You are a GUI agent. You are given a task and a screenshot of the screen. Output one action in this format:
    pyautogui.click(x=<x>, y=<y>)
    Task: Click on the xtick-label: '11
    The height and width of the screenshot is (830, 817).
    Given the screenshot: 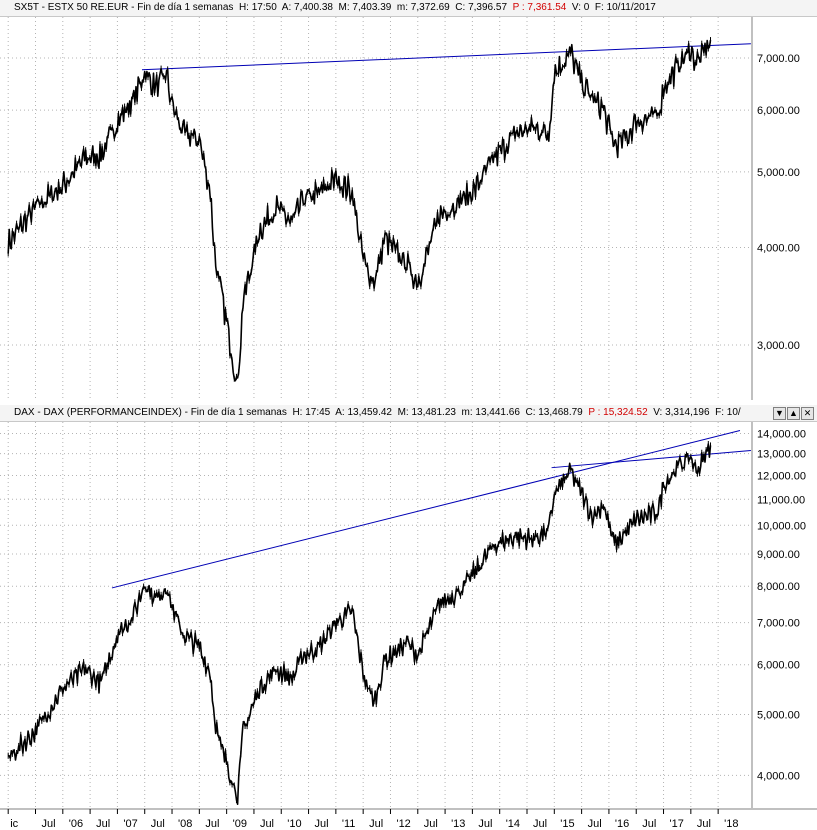 What is the action you would take?
    pyautogui.click(x=349, y=824)
    